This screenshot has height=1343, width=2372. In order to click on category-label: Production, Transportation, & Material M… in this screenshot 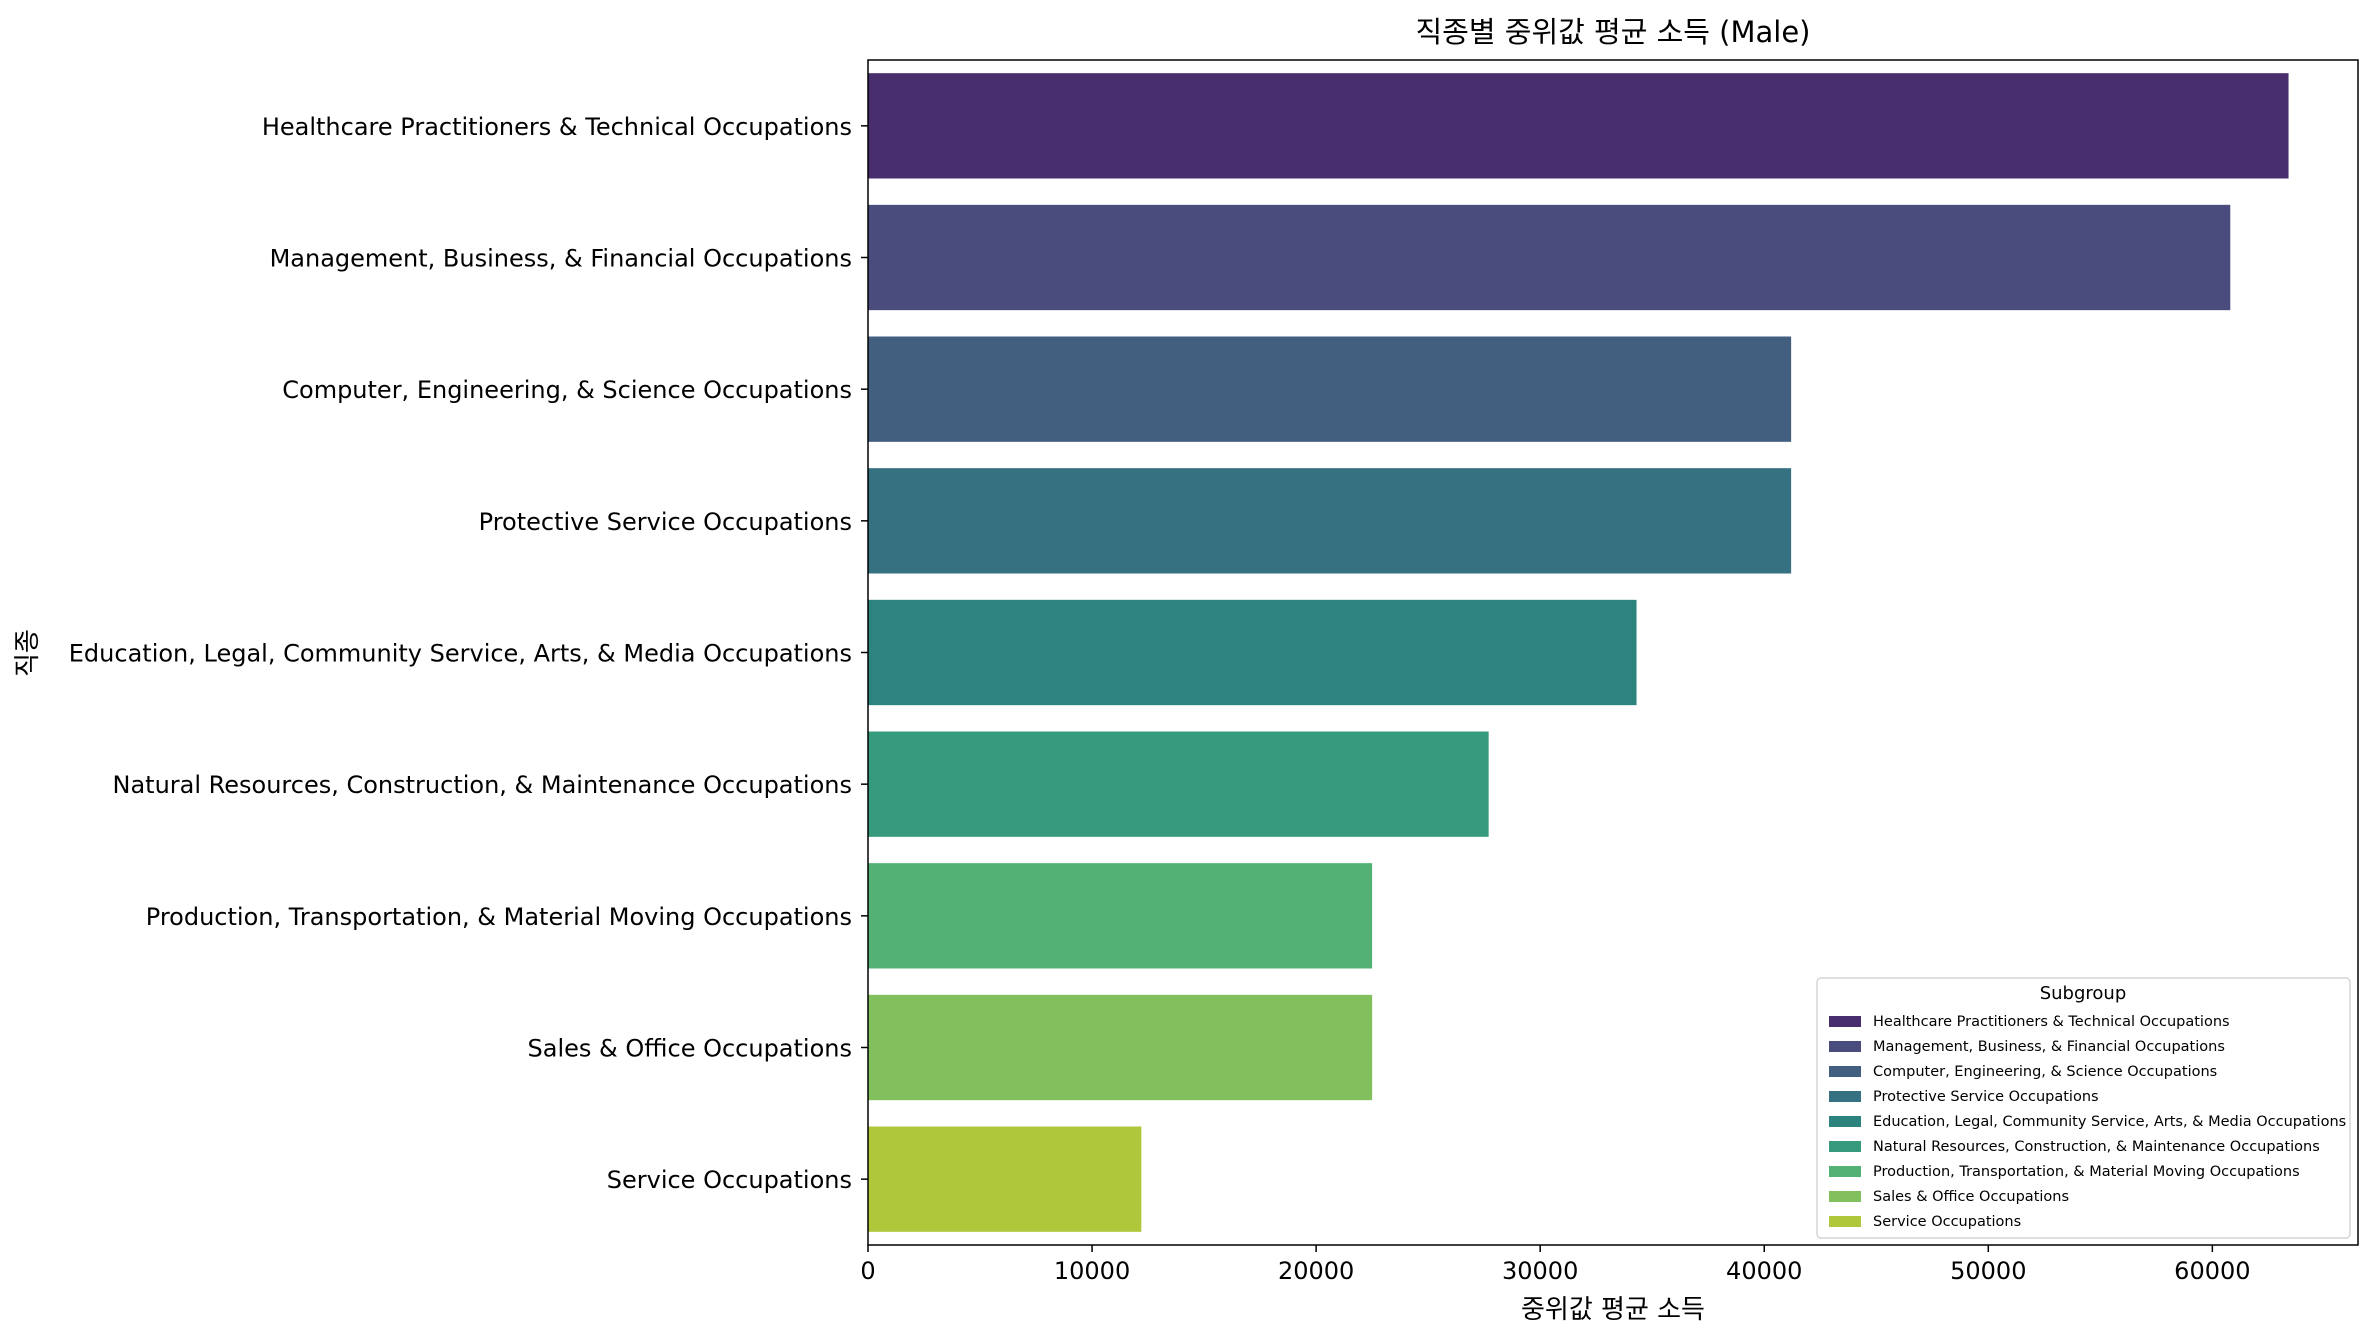, I will do `click(499, 917)`.